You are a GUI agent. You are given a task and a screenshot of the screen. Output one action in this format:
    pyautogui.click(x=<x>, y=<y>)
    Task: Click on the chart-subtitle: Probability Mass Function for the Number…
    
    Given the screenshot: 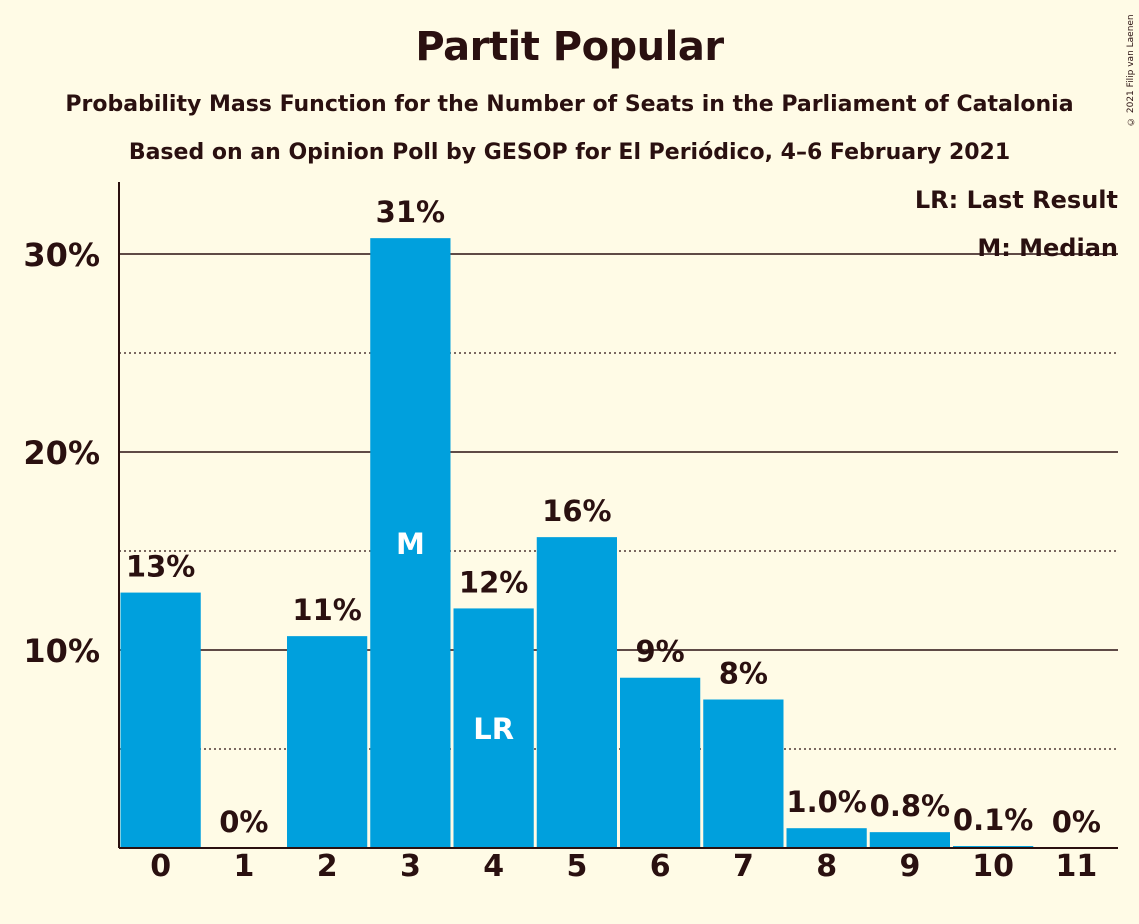 What is the action you would take?
    pyautogui.click(x=569, y=104)
    